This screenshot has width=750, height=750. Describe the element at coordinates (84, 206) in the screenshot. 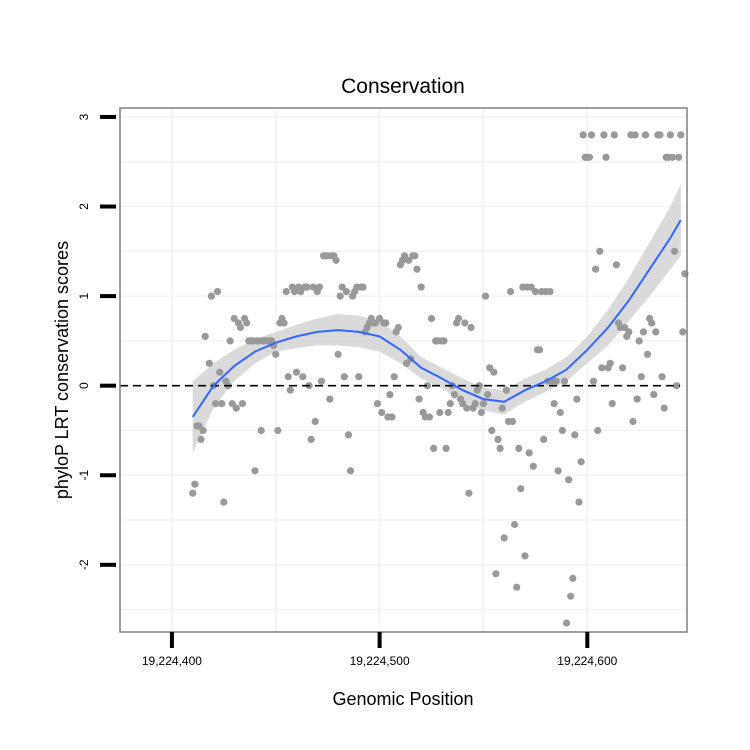

I see `y-tick-label: 2` at that location.